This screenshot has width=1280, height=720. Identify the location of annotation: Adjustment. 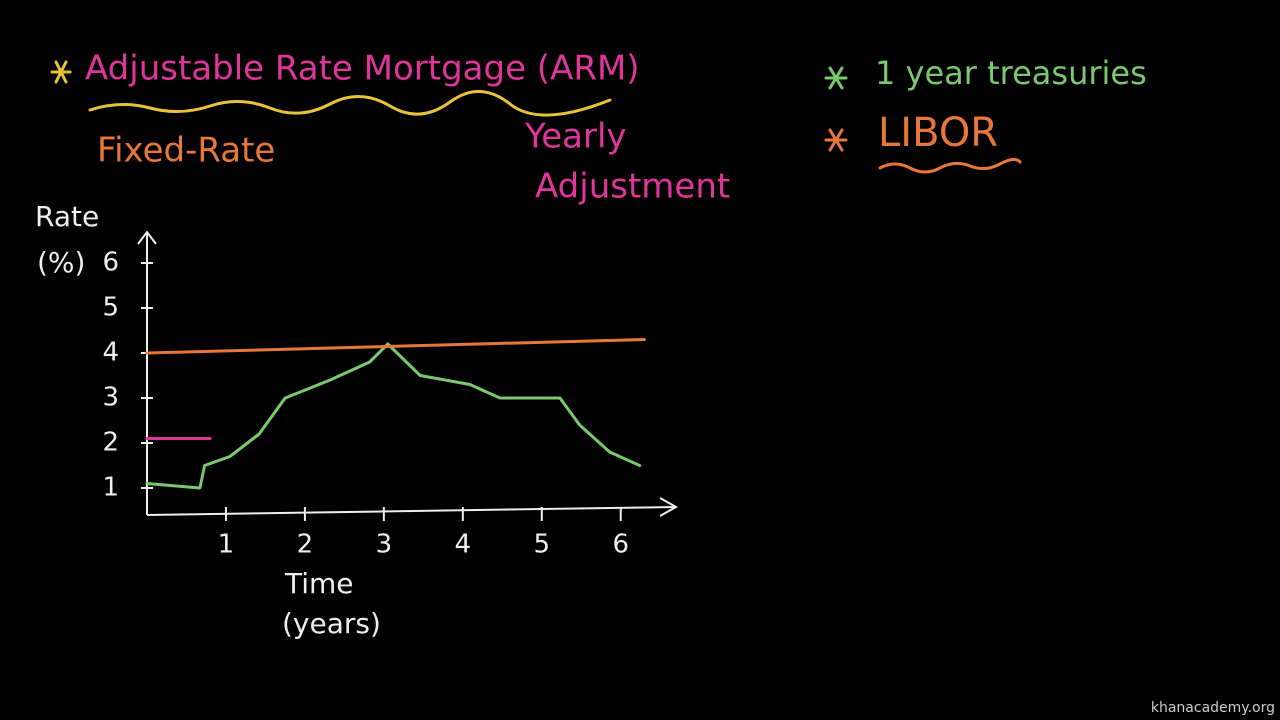
(632, 187).